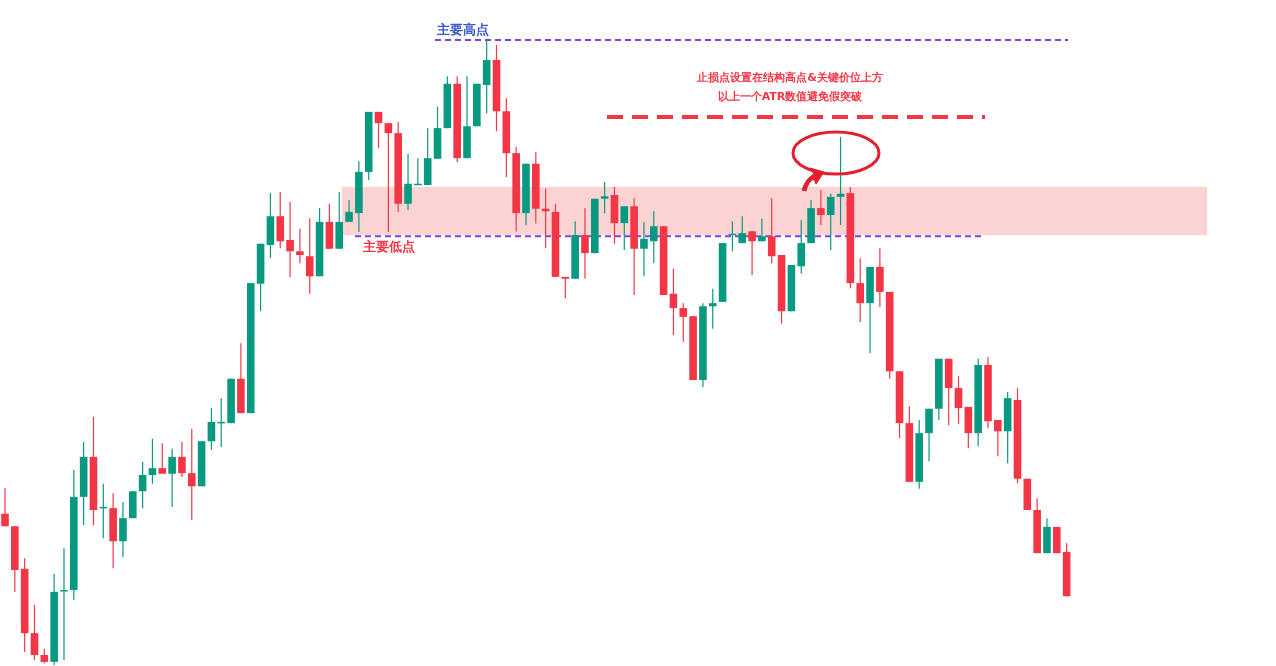  I want to click on ref-line-label: 主要低点, so click(388, 247).